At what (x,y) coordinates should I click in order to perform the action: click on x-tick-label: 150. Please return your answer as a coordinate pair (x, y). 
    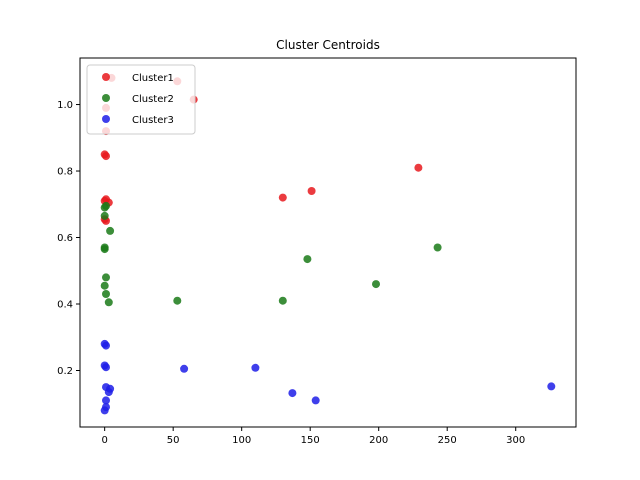
    Looking at the image, I should click on (310, 440).